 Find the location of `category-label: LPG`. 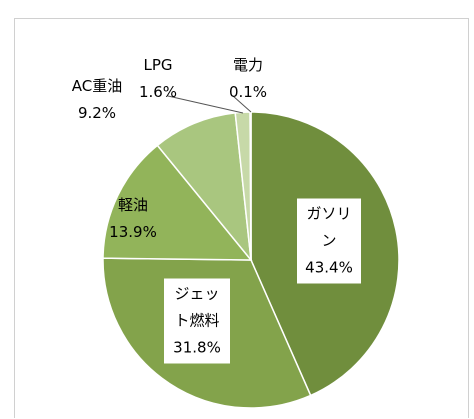

category-label: LPG is located at coordinates (158, 65).